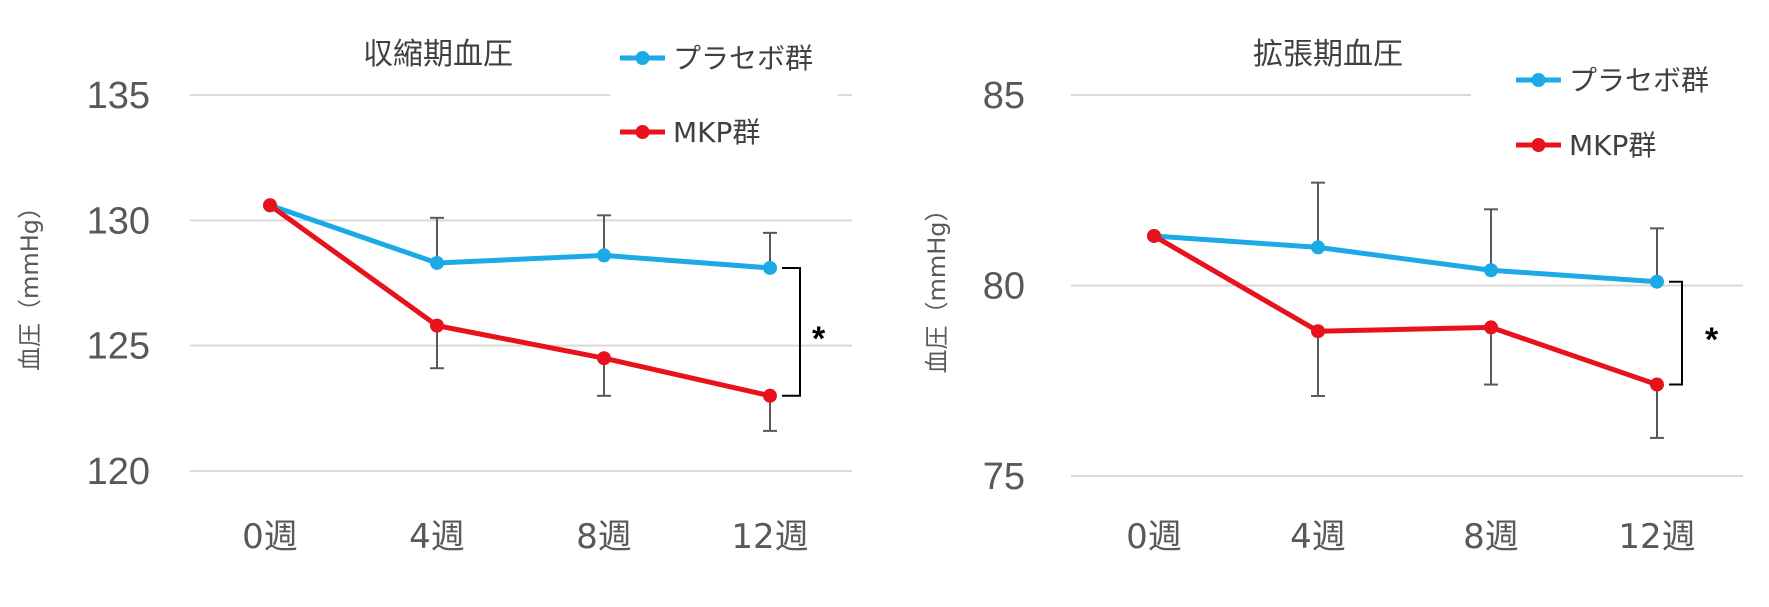 The width and height of the screenshot is (1769, 607). I want to click on y-tick-label: 120, so click(118, 472).